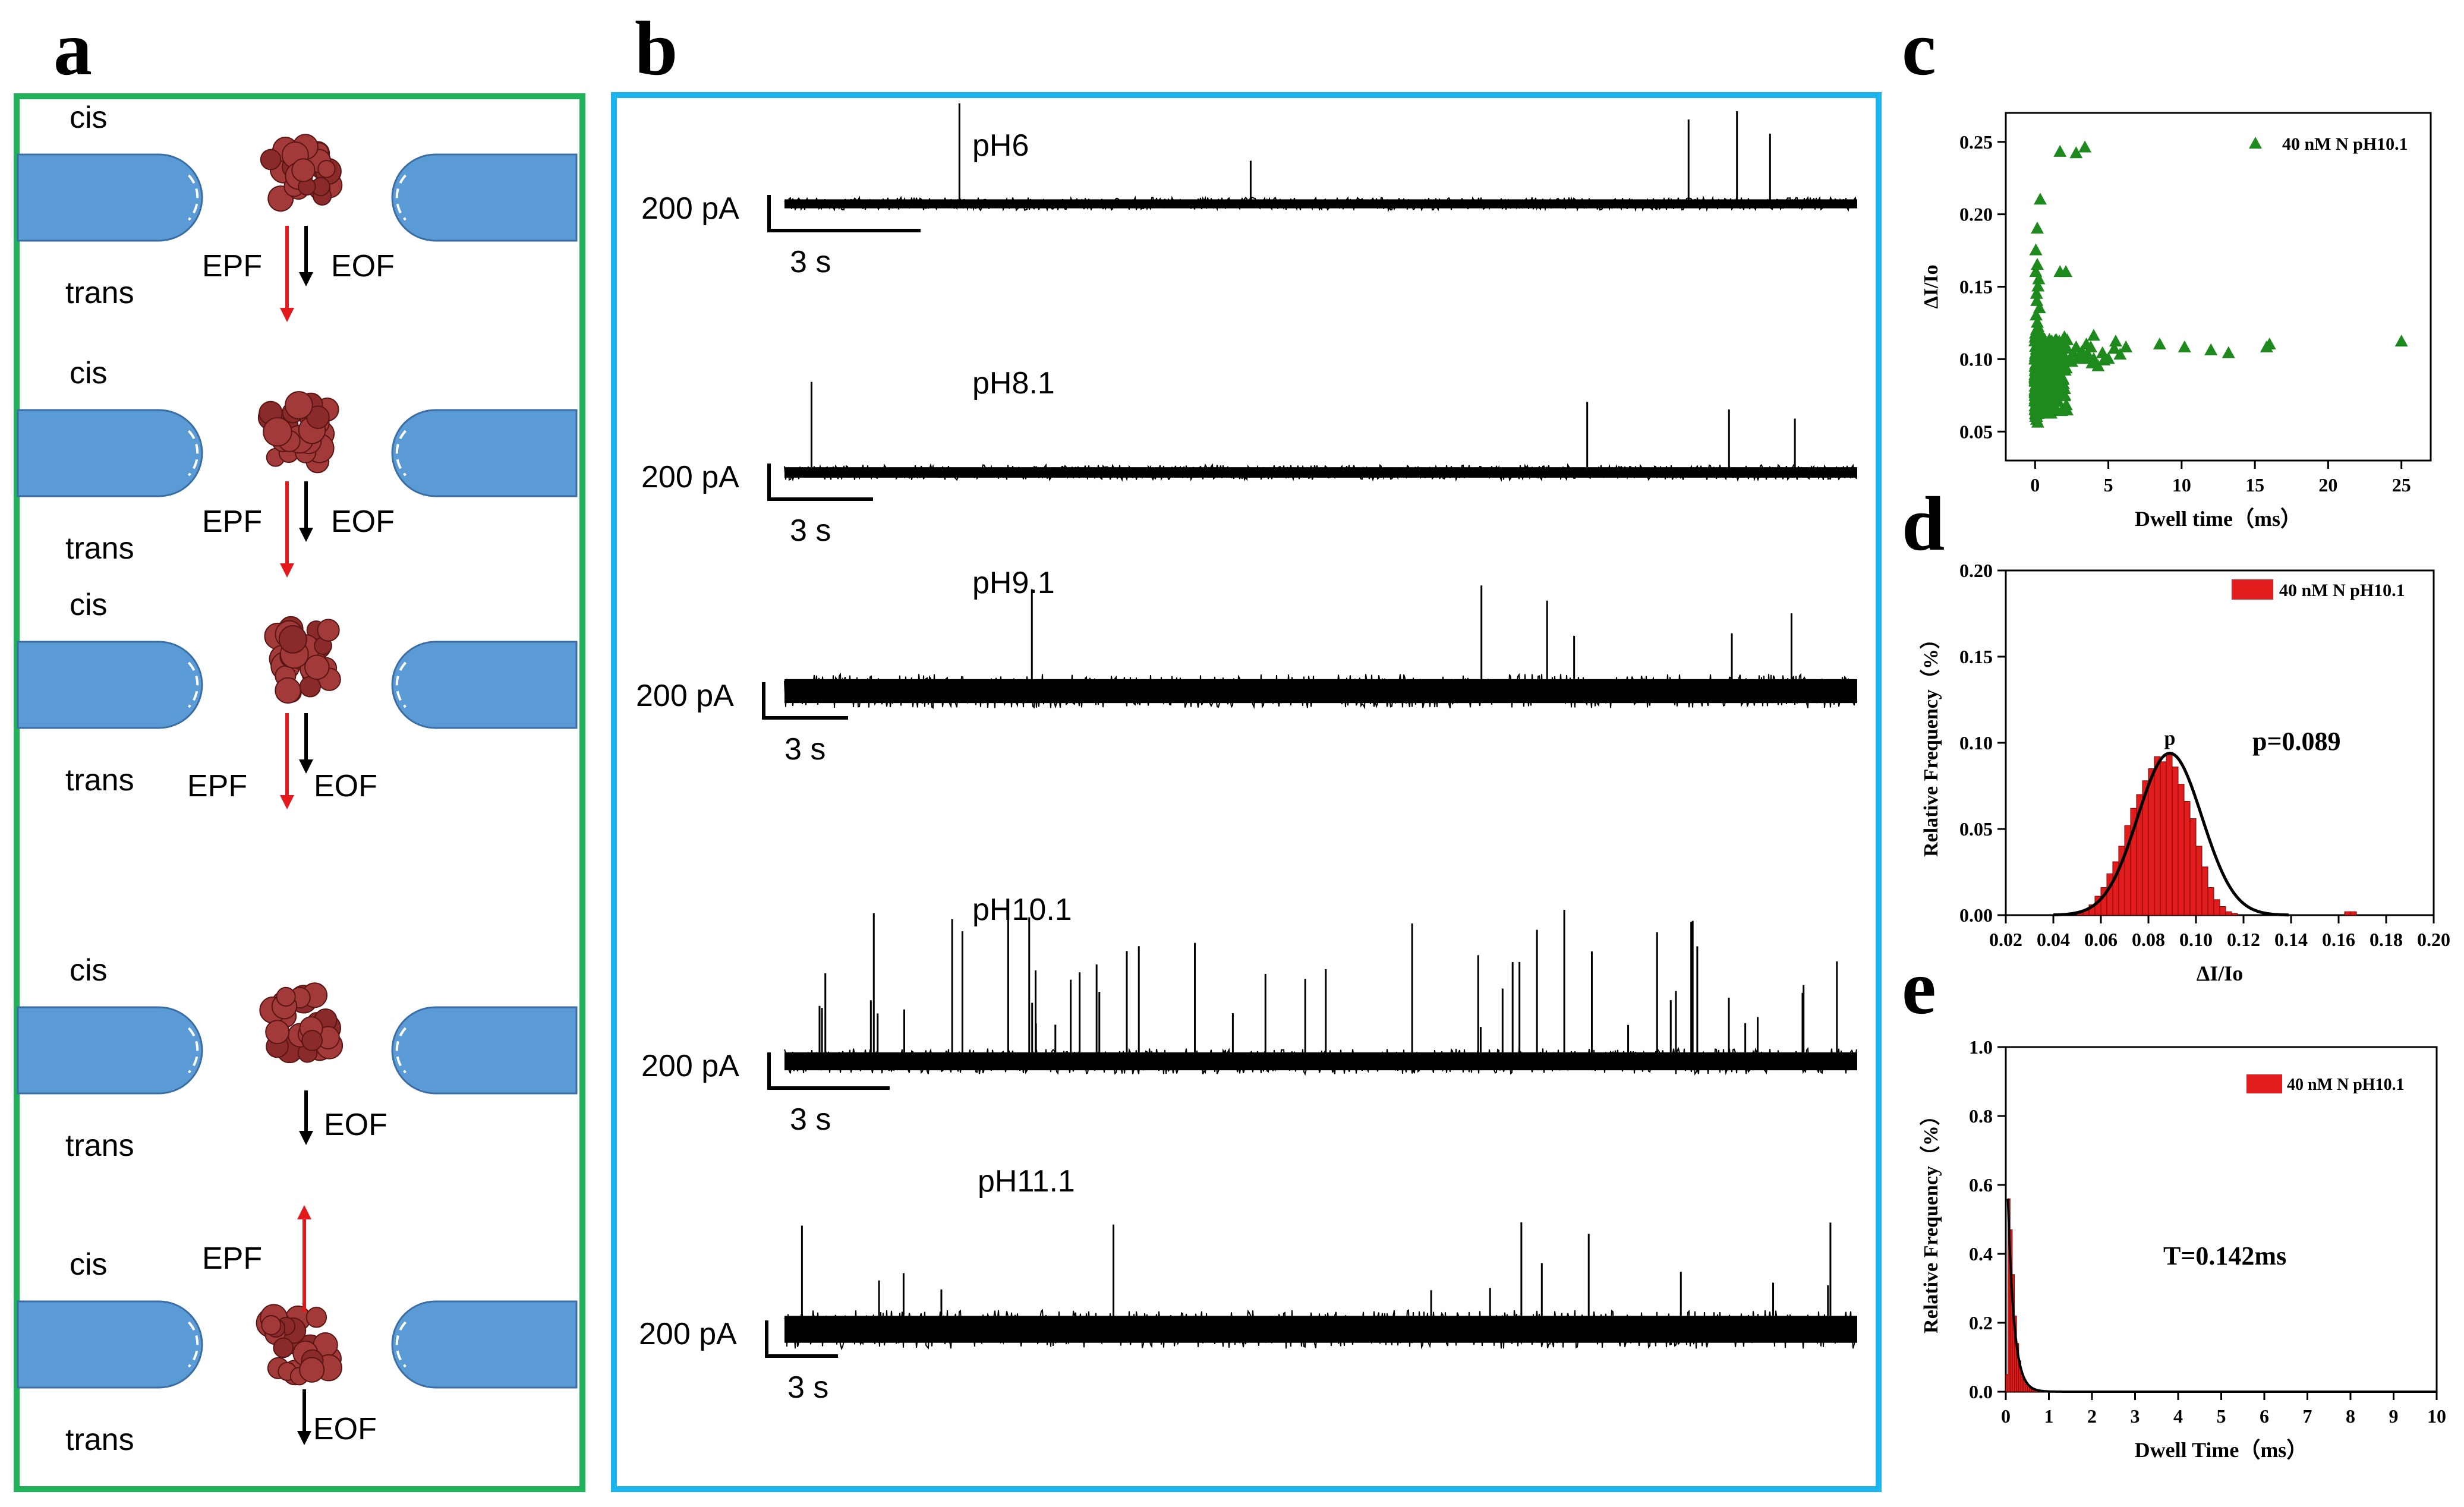 This screenshot has width=2464, height=1507. I want to click on x-tick-label: 0.06, so click(2101, 939).